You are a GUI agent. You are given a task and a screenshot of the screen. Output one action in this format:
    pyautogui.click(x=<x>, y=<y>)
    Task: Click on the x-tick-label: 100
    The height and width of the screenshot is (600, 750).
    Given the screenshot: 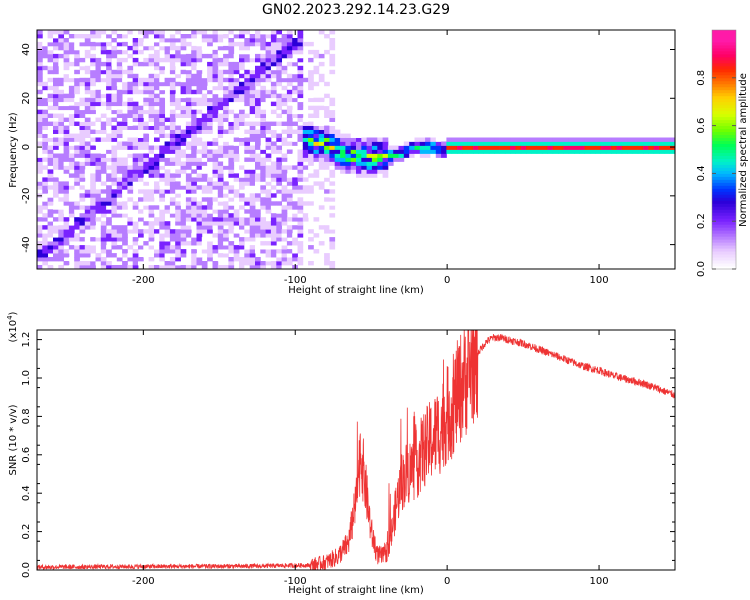 What is the action you would take?
    pyautogui.click(x=599, y=581)
    